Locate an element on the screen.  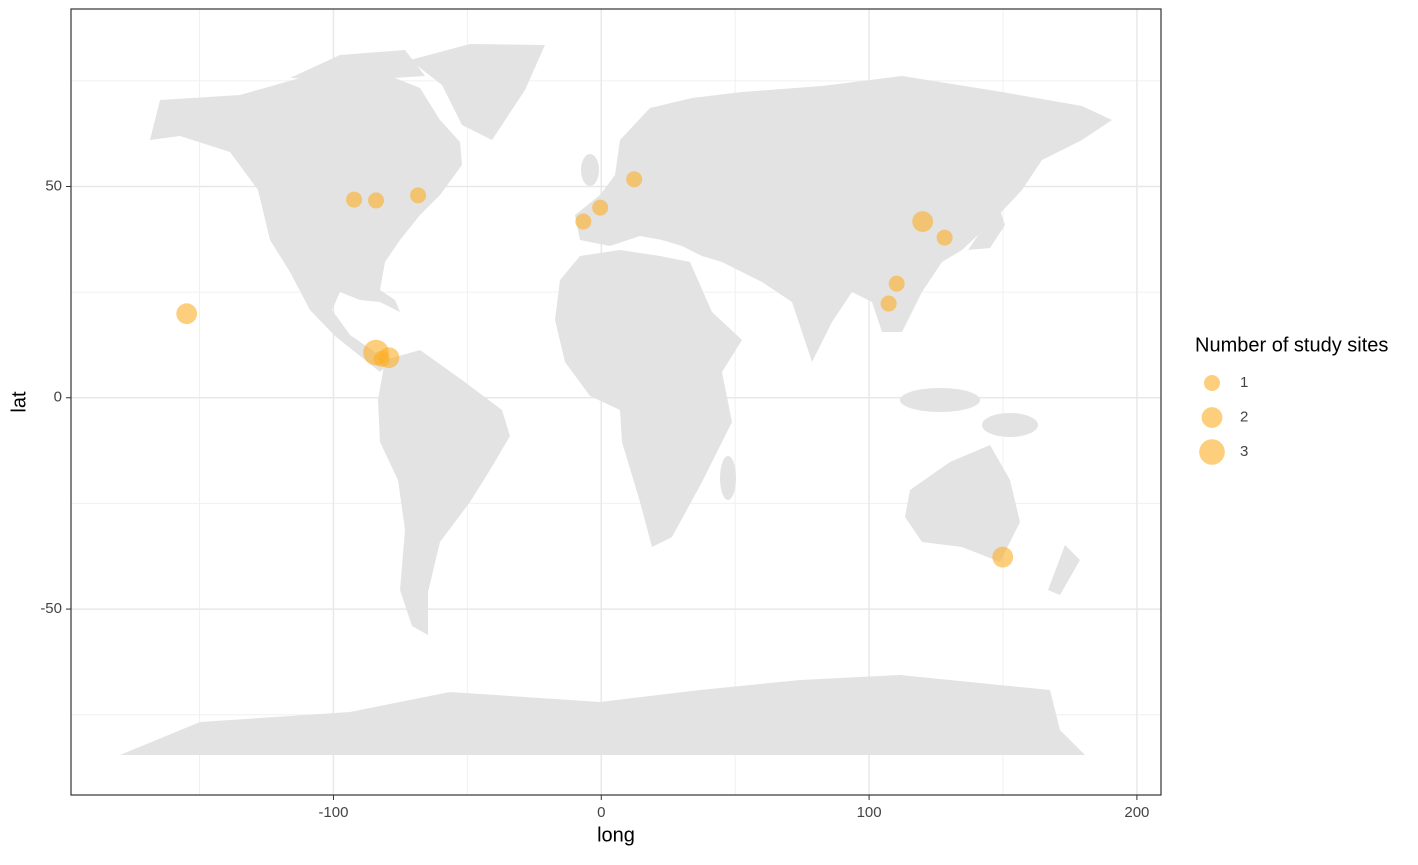
x-tick-label: 100 is located at coordinates (869, 812).